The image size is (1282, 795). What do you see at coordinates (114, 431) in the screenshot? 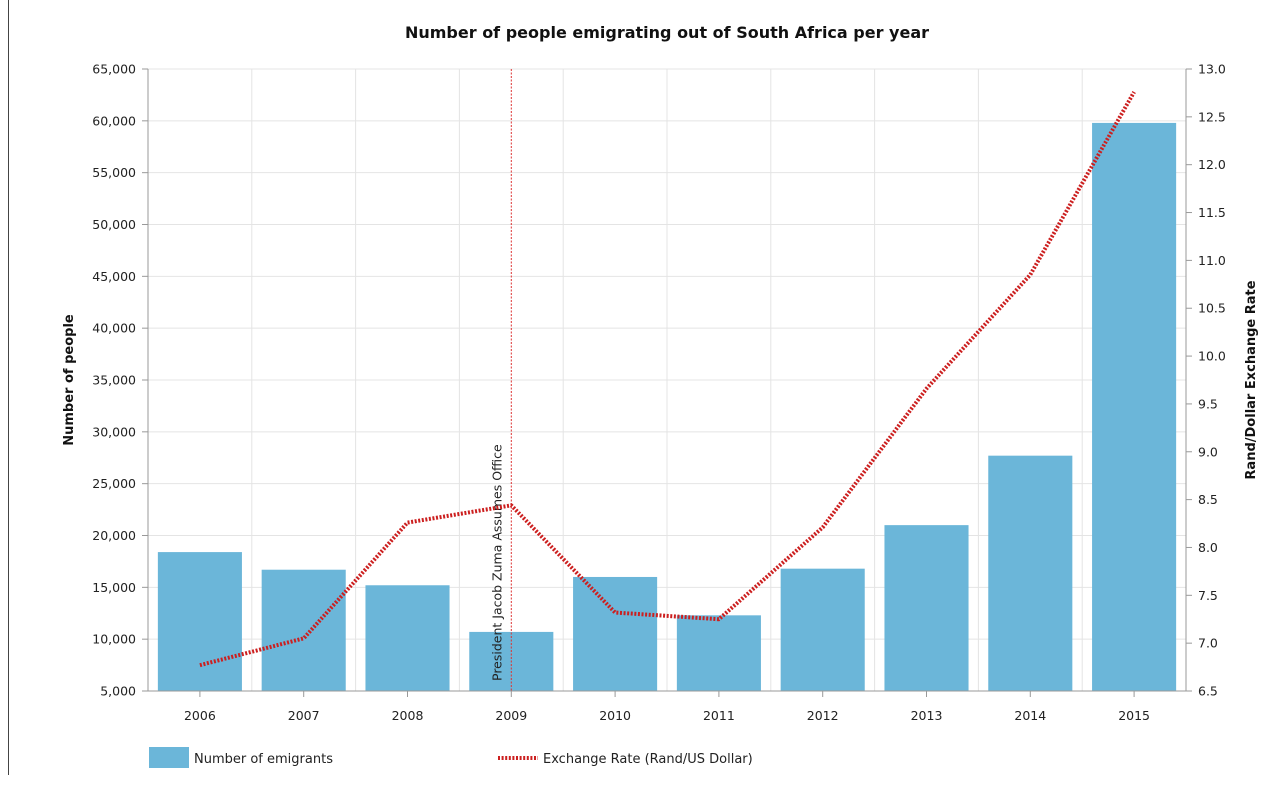
I see `y-tick-label: 30,000` at bounding box center [114, 431].